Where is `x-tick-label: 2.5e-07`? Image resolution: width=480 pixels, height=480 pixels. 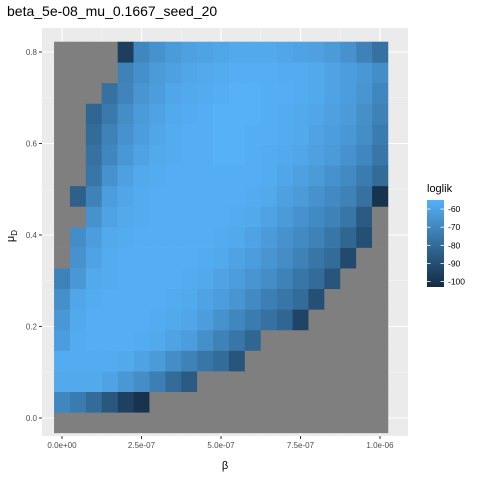
x-tick-label: 2.5e-07 is located at coordinates (142, 445).